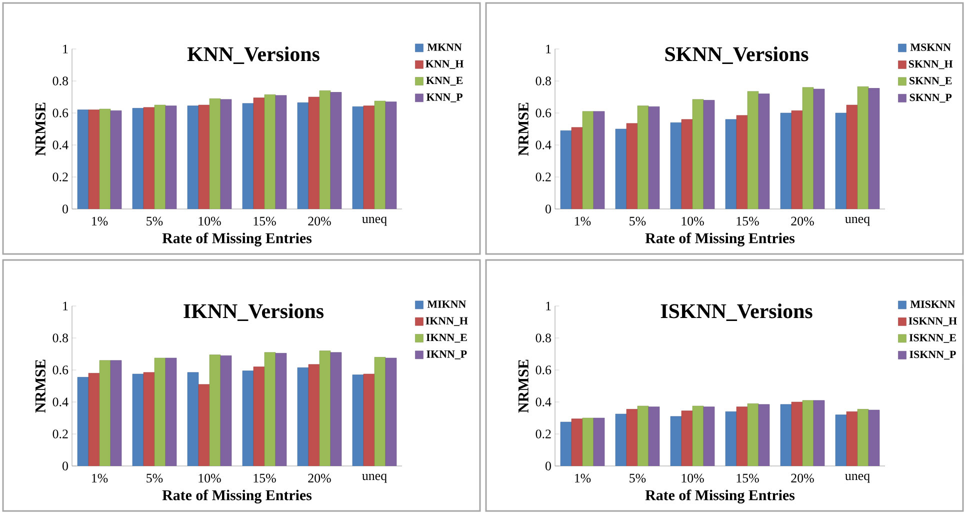 The height and width of the screenshot is (514, 966). Describe the element at coordinates (254, 312) in the screenshot. I see `chart-title: IKNN_Versions` at that location.